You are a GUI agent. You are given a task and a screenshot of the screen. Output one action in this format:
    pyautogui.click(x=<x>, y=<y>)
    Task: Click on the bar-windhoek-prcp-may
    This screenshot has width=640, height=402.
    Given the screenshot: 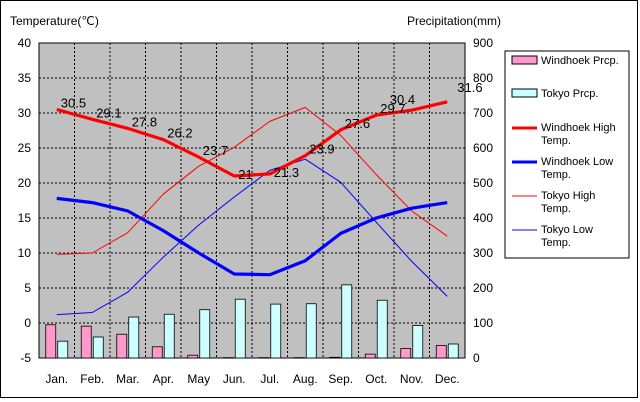 What is the action you would take?
    pyautogui.click(x=193, y=356)
    